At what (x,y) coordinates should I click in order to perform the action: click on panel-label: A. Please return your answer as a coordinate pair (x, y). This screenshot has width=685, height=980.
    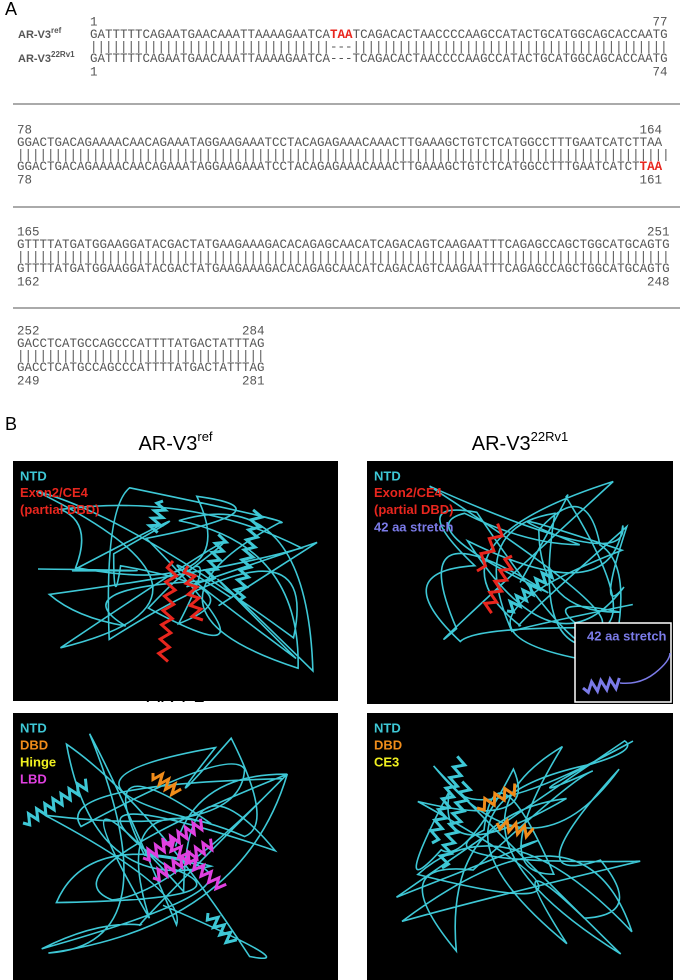
    Looking at the image, I should click on (11, 9).